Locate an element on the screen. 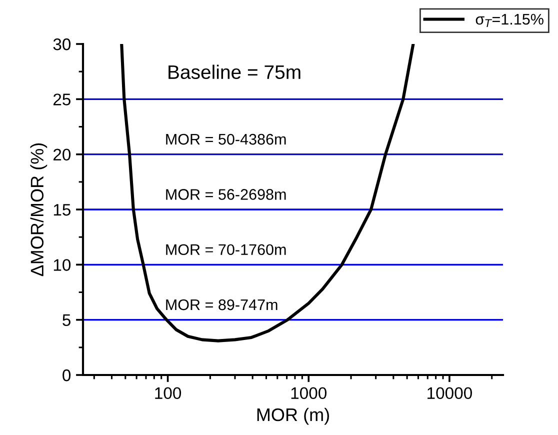 This screenshot has width=558, height=435. x-tick-label: 10000 is located at coordinates (450, 393).